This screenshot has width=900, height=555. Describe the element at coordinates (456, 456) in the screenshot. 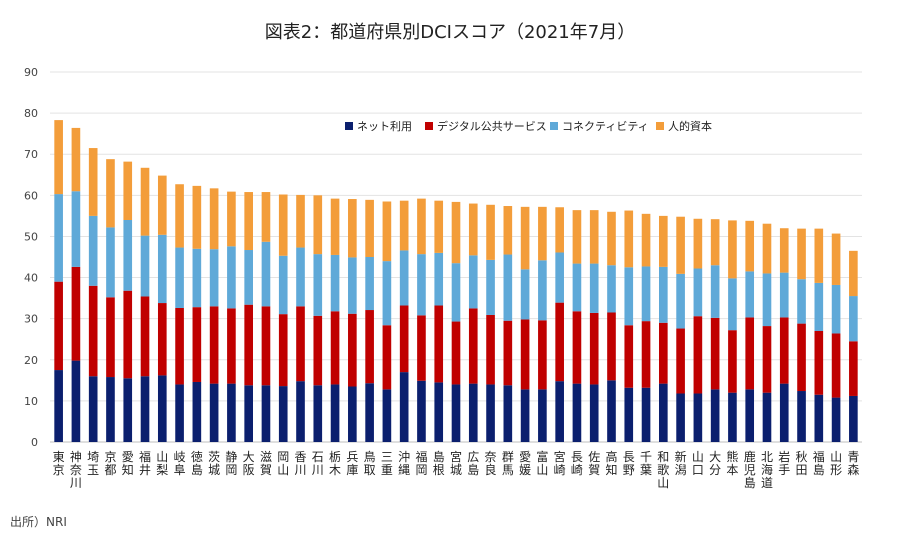

I see `x-tick-label: 宮` at that location.